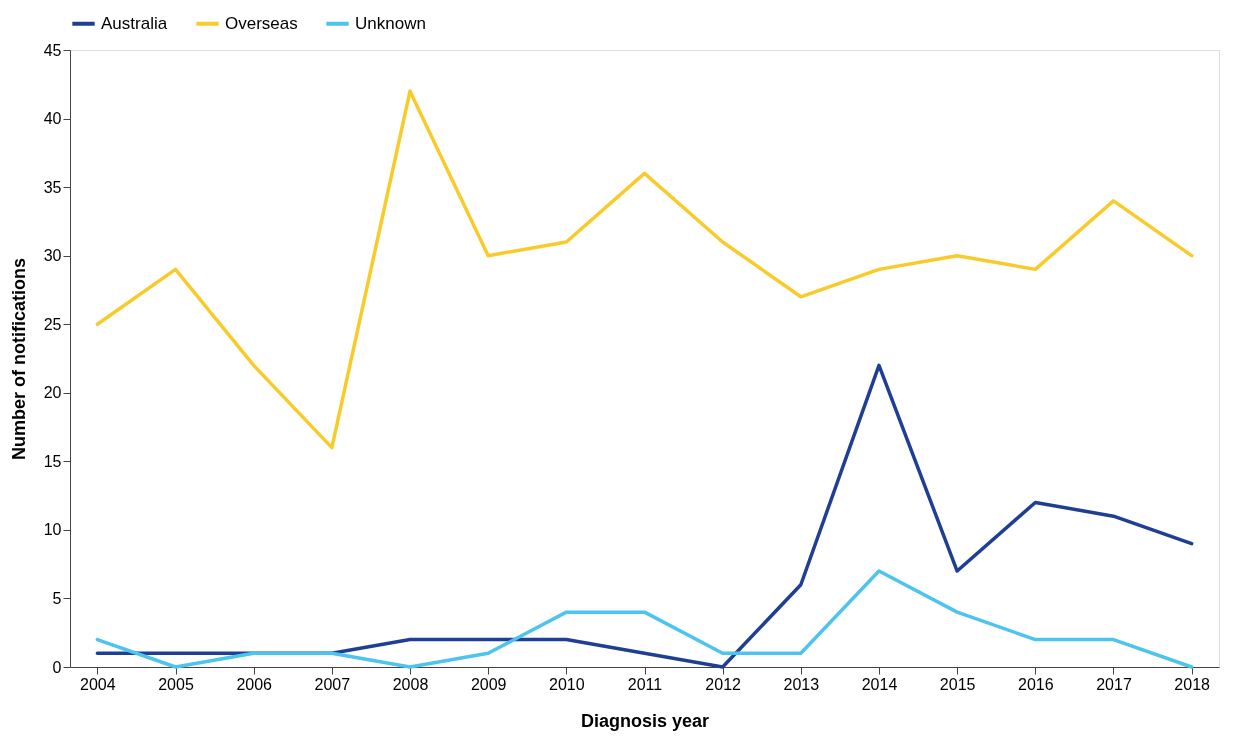  I want to click on x-tick-label: 2004, so click(98, 684).